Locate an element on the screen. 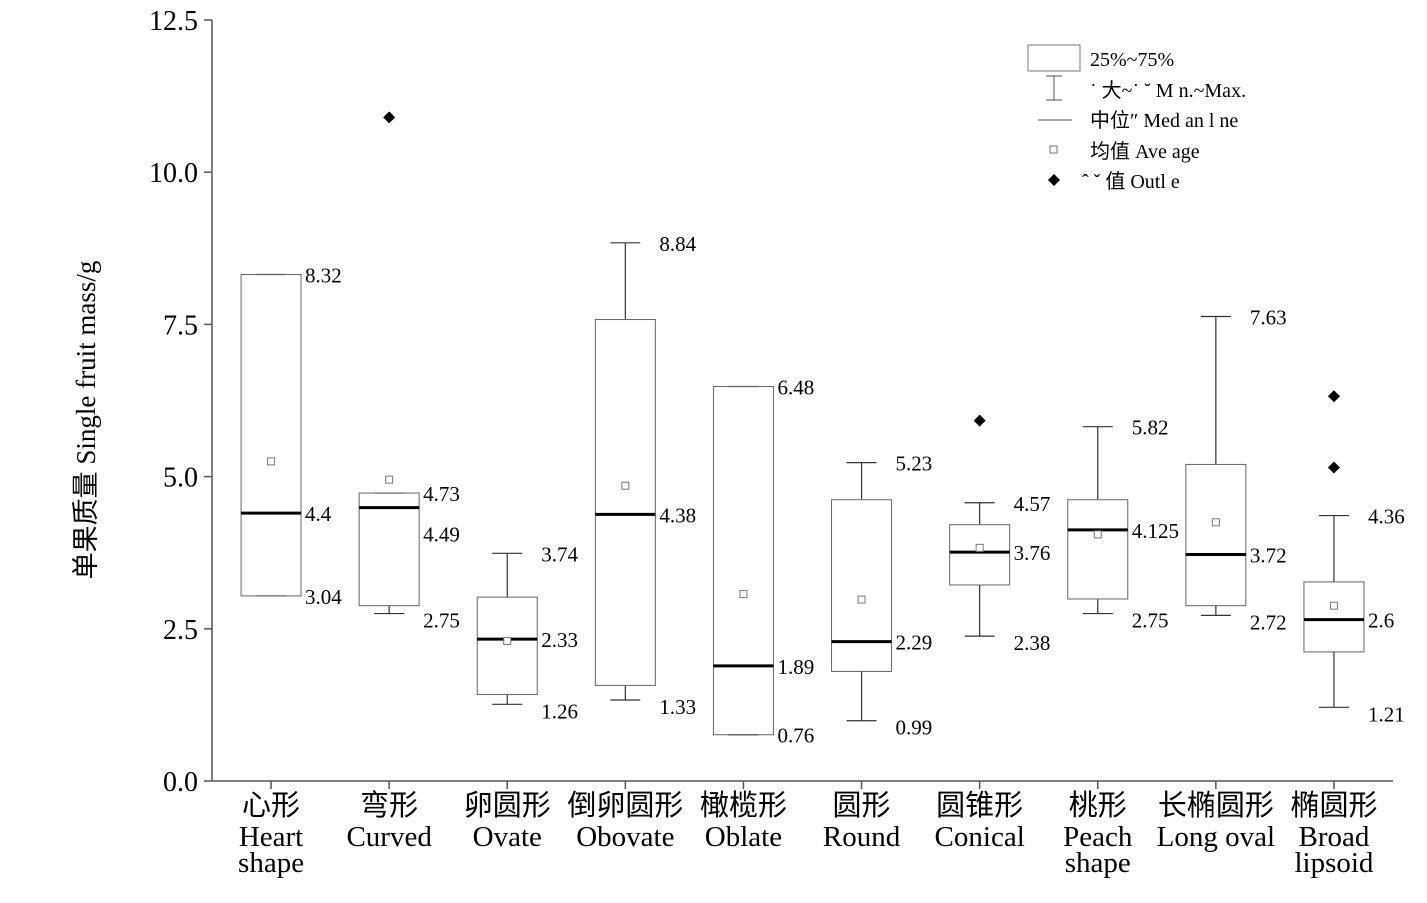 The height and width of the screenshot is (903, 1427). legend-entry-median: 中位″ Med an l ne is located at coordinates (1164, 120).